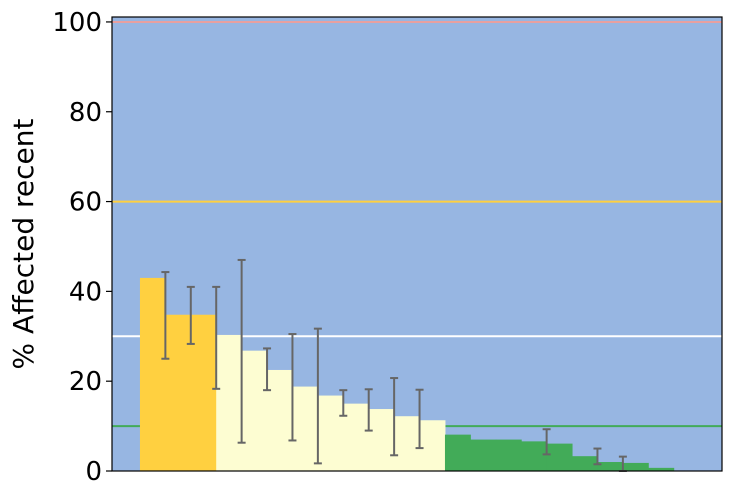 This screenshot has width=732, height=499. I want to click on y-tick-label-100: 100, so click(77, 23).